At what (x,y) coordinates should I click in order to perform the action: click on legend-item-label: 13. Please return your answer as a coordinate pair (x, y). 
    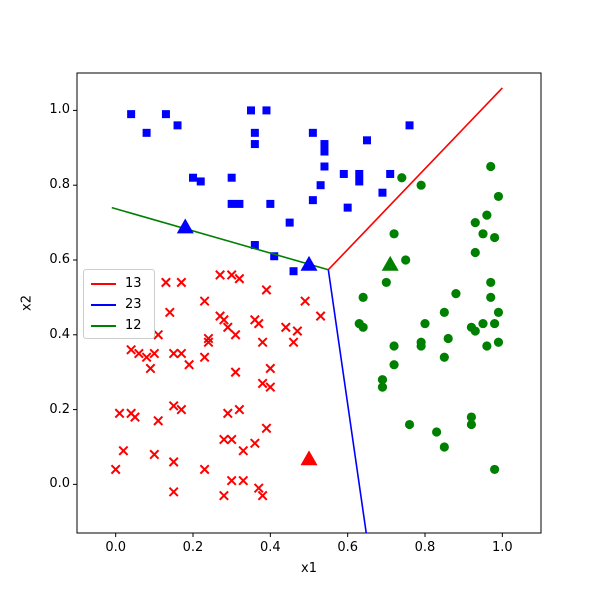
    Looking at the image, I should click on (133, 283).